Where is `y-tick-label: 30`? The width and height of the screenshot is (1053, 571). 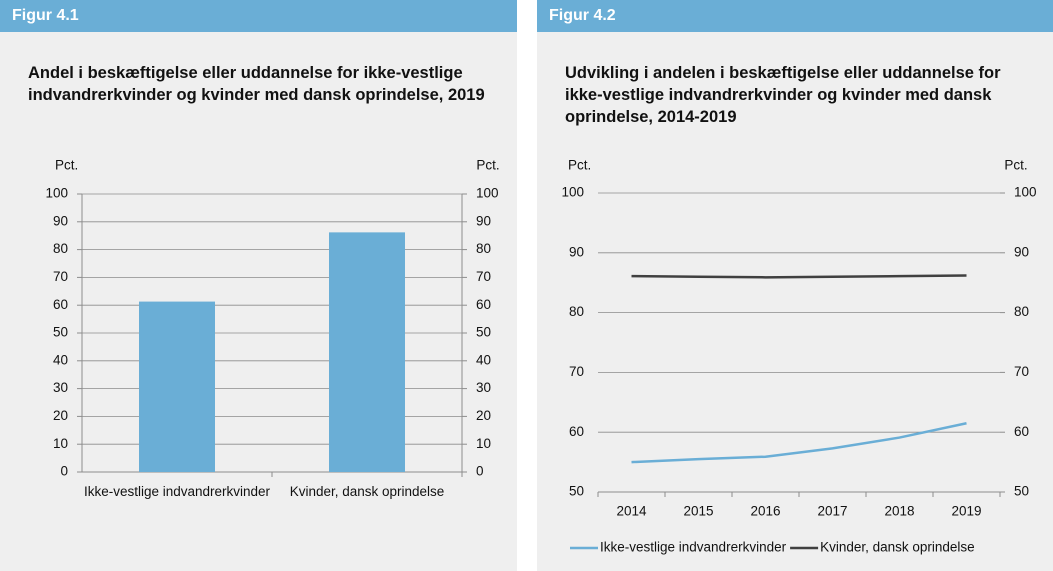
y-tick-label: 30 is located at coordinates (60, 387).